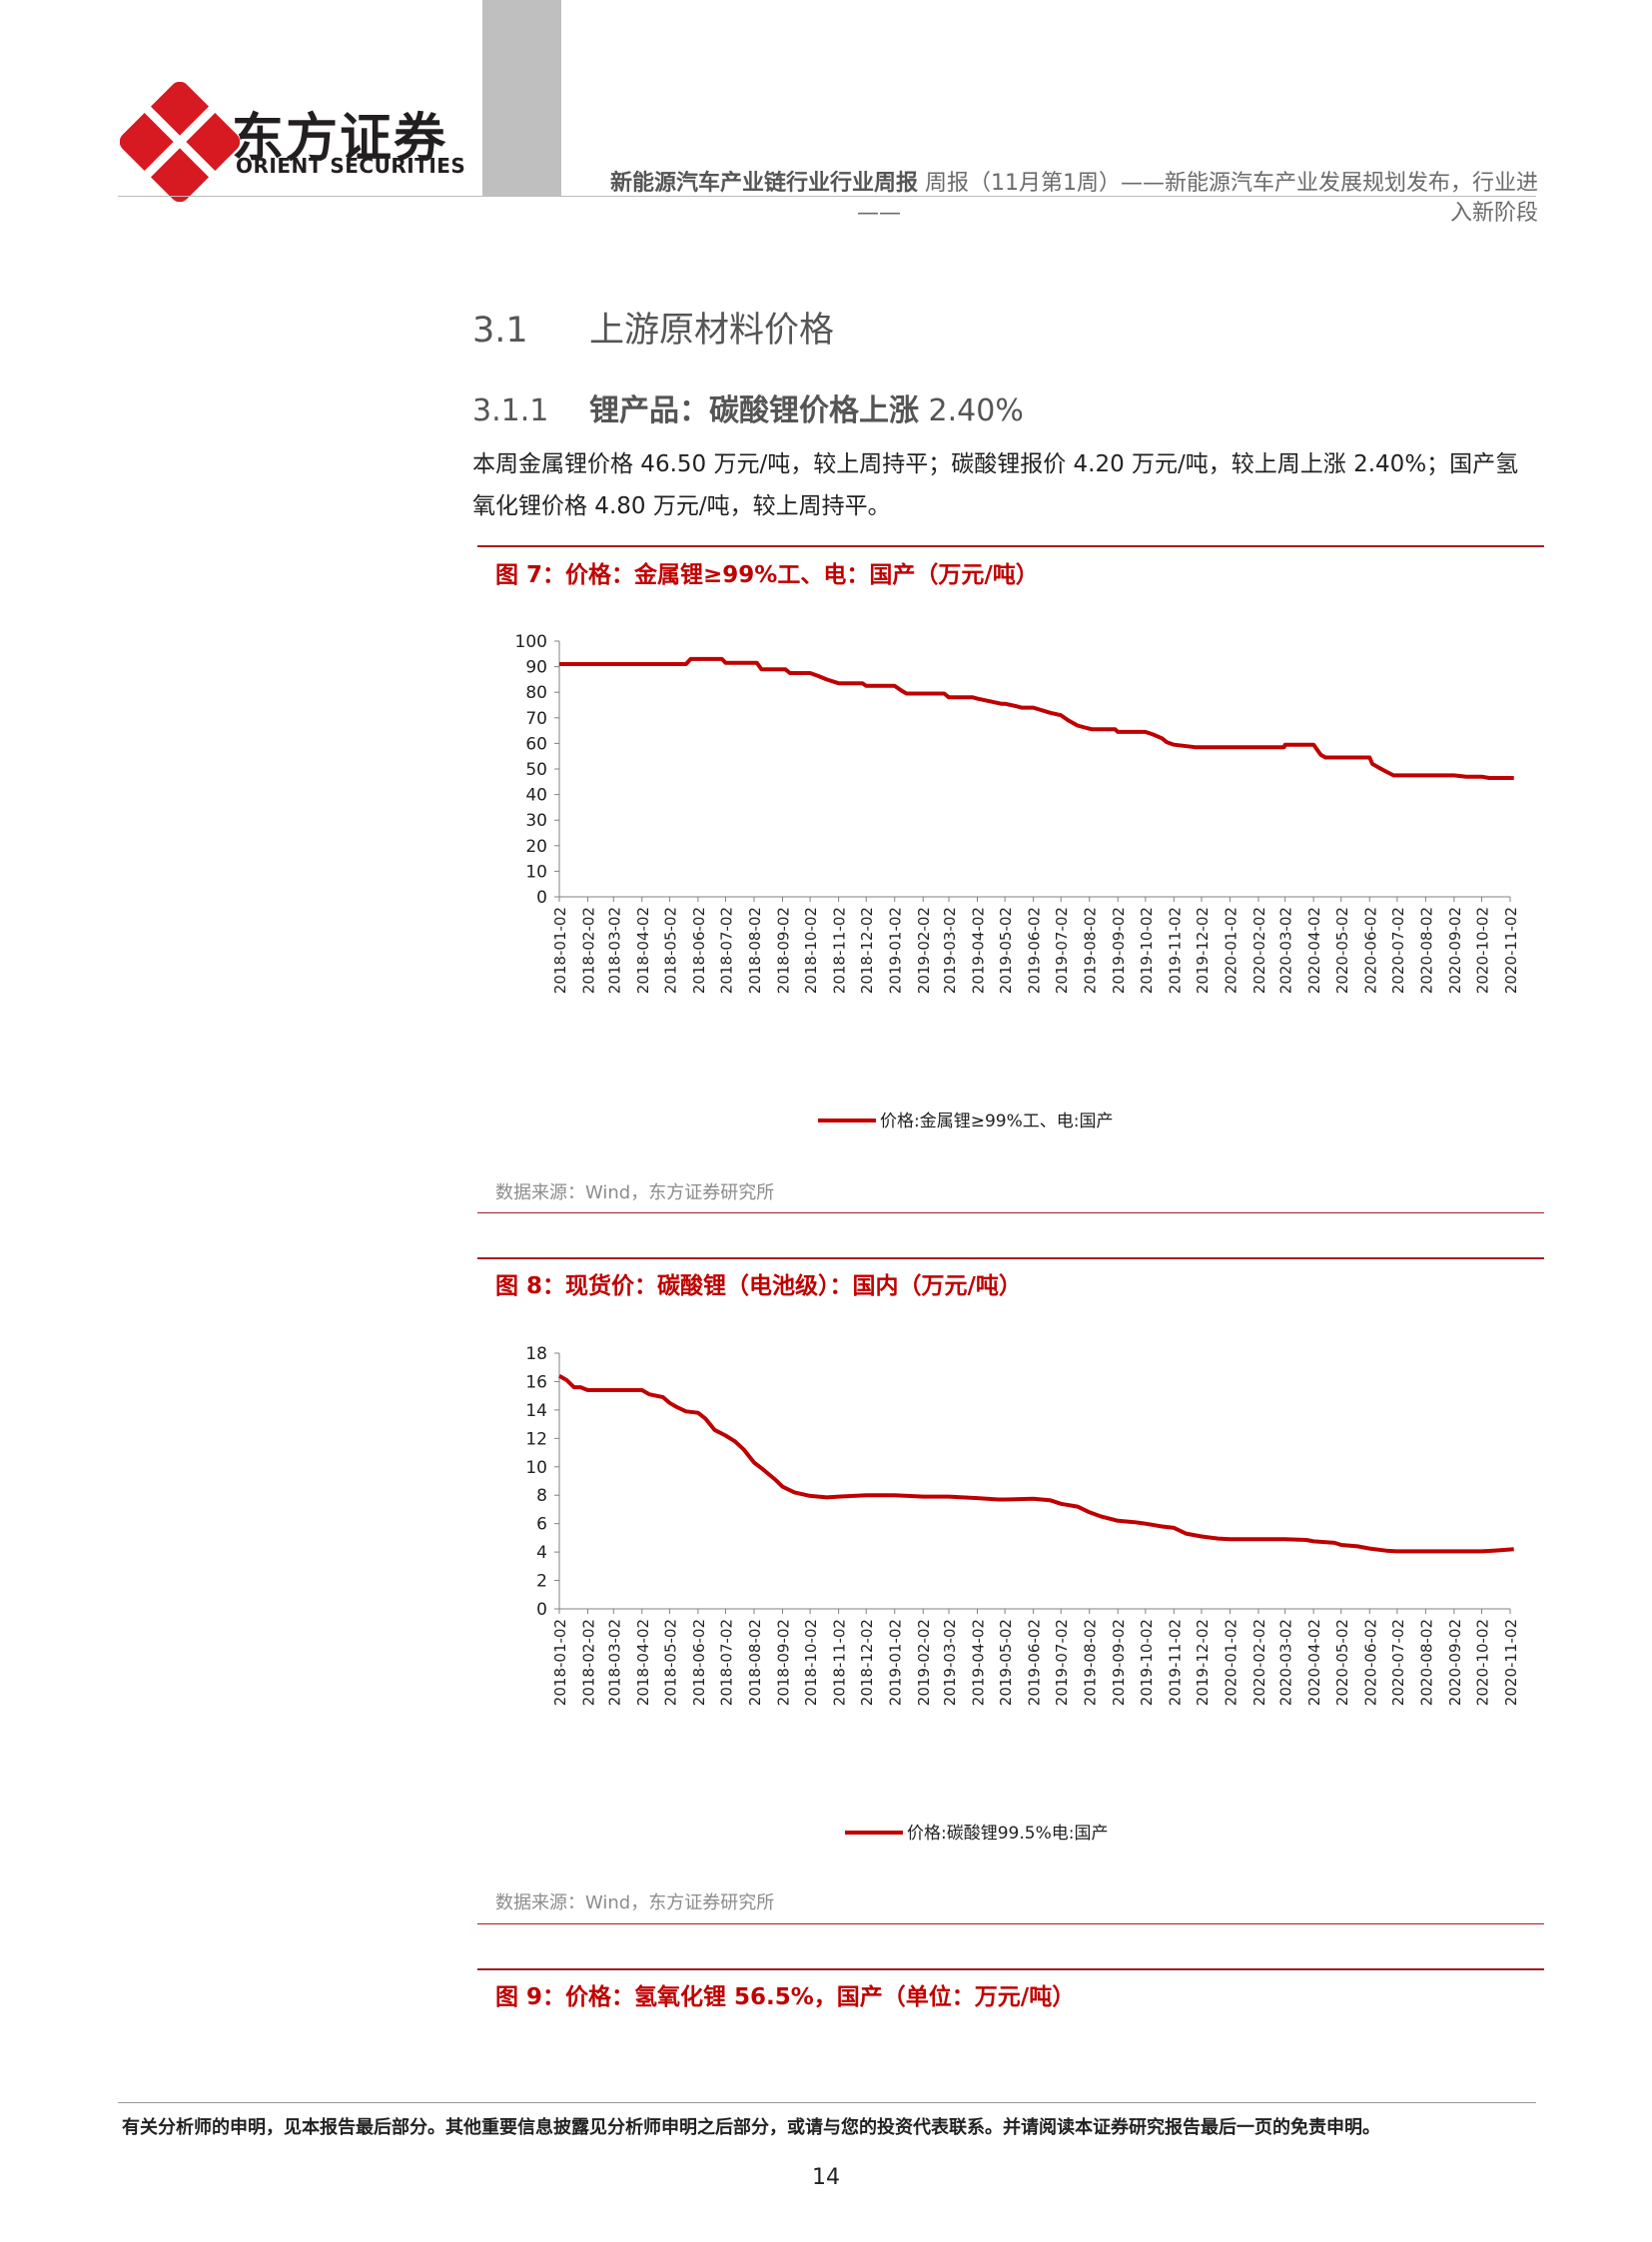  I want to click on x-tick-label: 2020-10-02, so click(1482, 1662).